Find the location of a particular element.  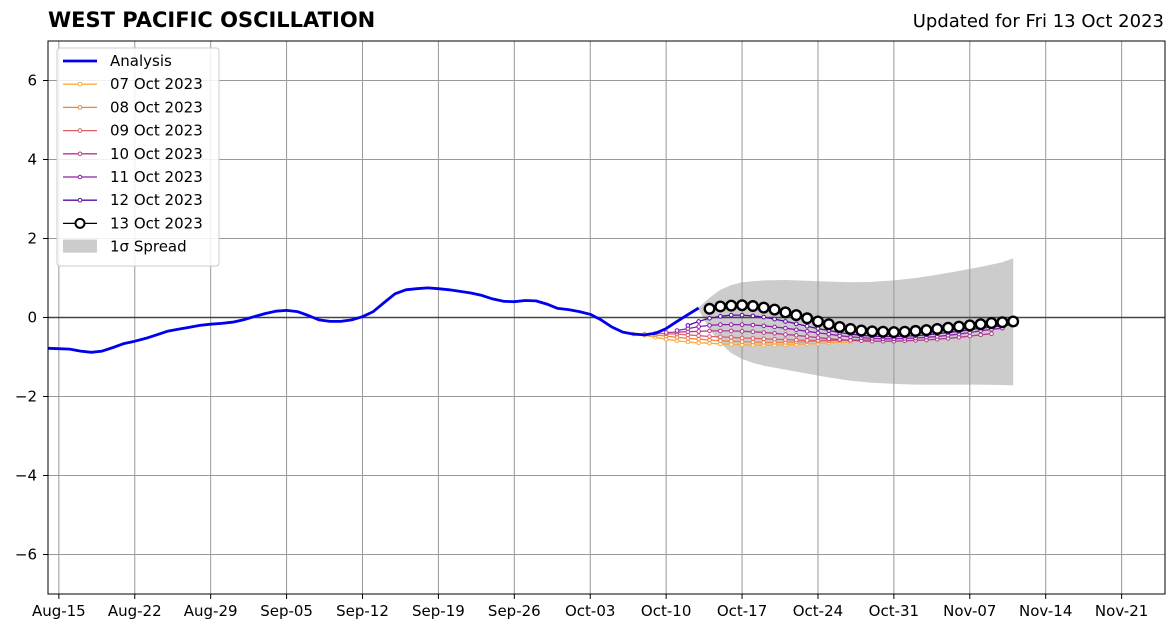

legend-label: 07 Oct 2023 is located at coordinates (156, 84).